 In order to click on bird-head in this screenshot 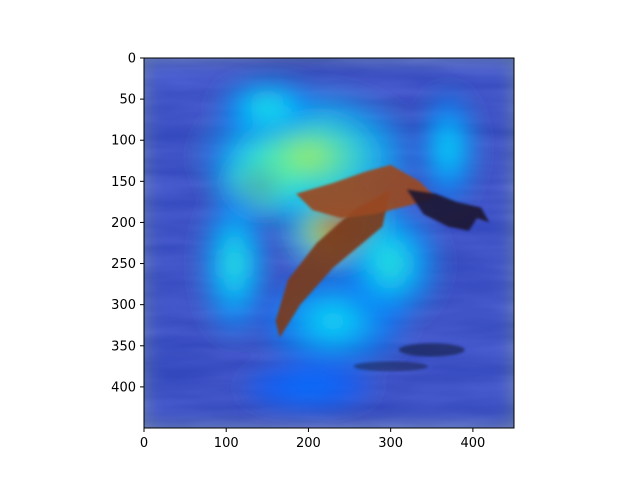, I will do `click(448, 210)`.